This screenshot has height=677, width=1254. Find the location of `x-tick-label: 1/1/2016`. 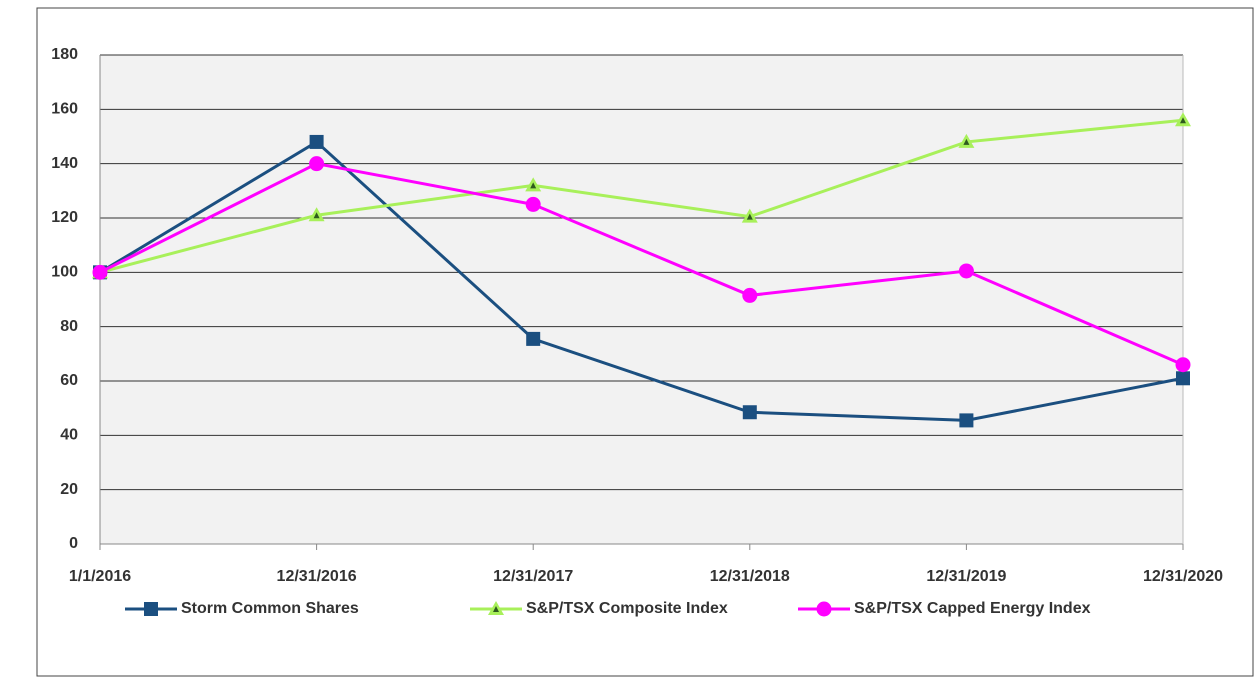

x-tick-label: 1/1/2016 is located at coordinates (100, 576).